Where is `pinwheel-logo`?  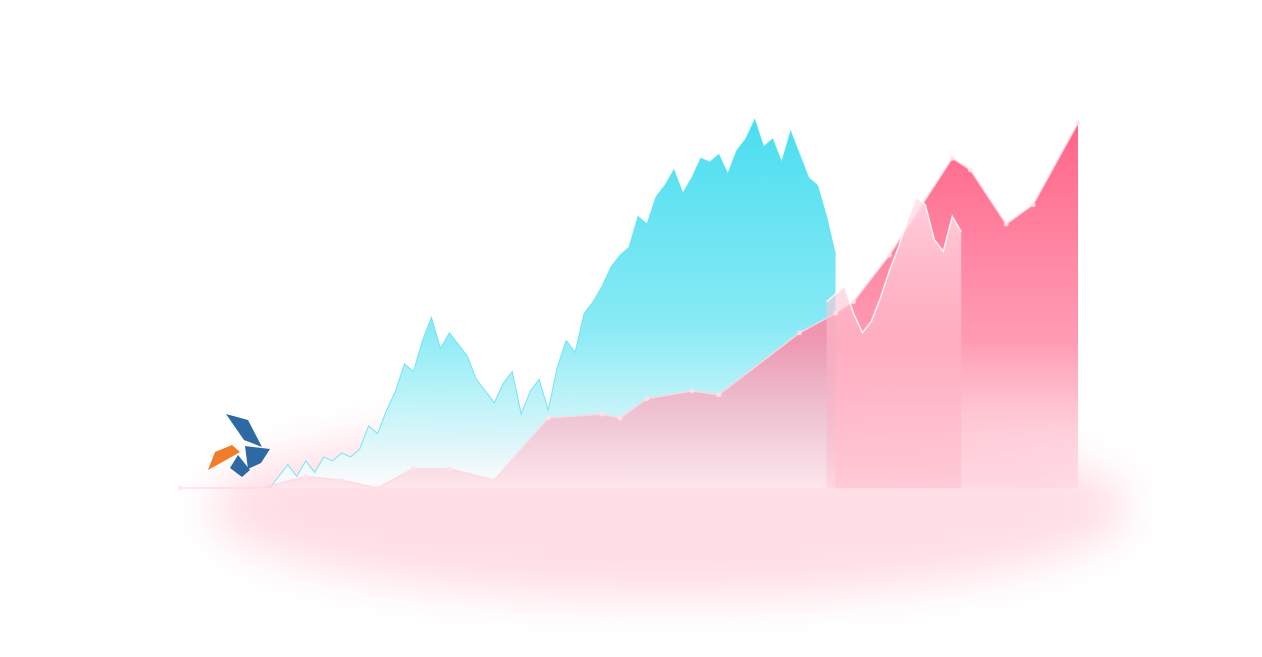 pinwheel-logo is located at coordinates (239, 445).